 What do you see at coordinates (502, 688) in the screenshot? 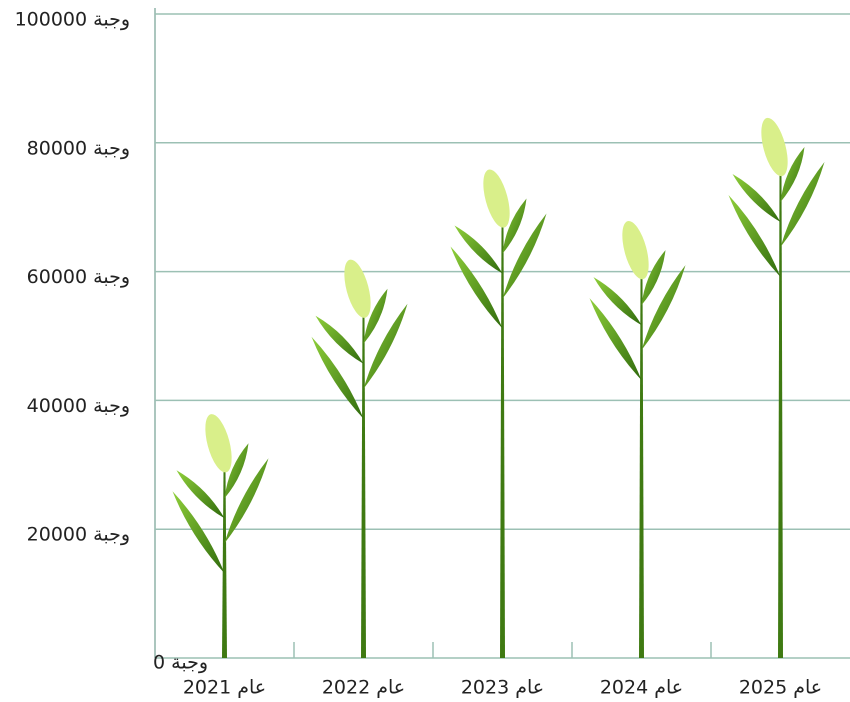
I see `x-tick-label: 2023 عام` at bounding box center [502, 688].